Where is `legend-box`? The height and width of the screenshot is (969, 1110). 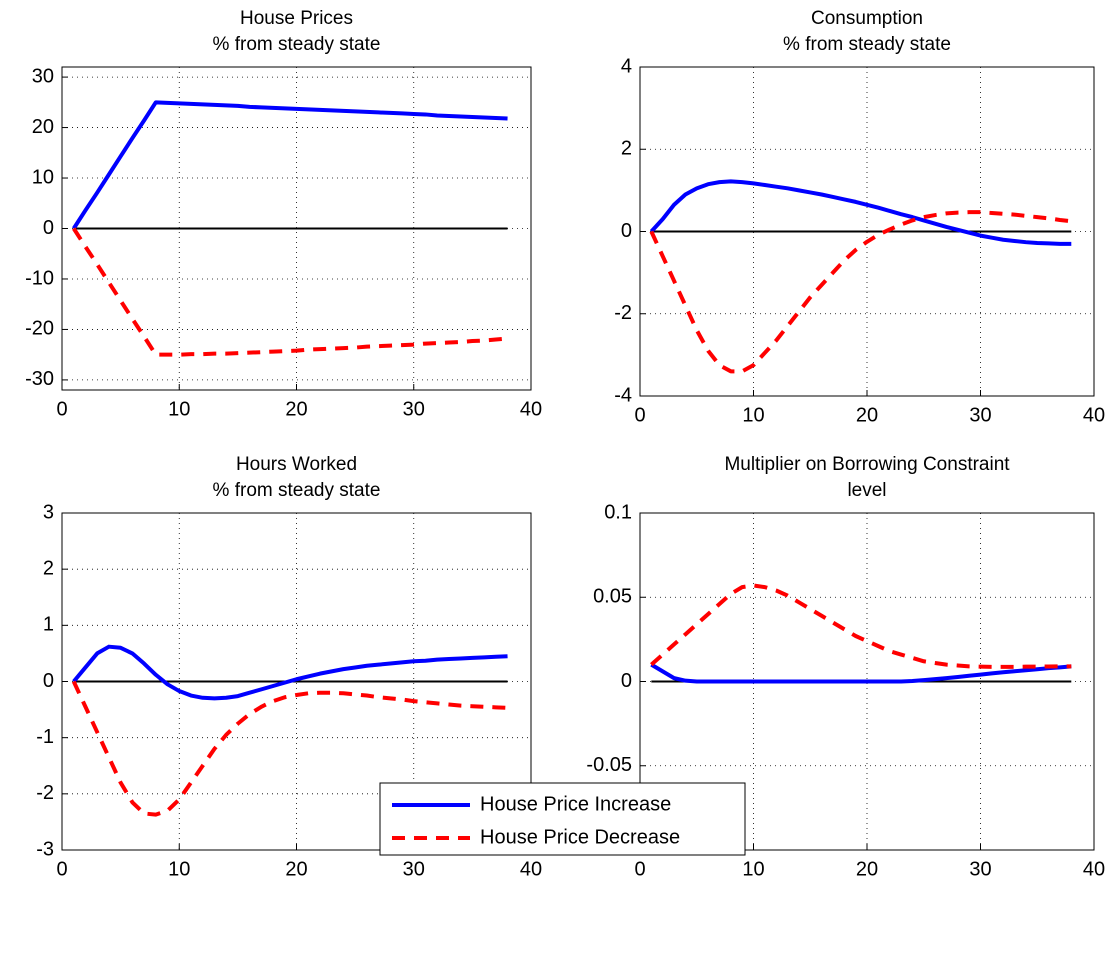
legend-box is located at coordinates (562, 819).